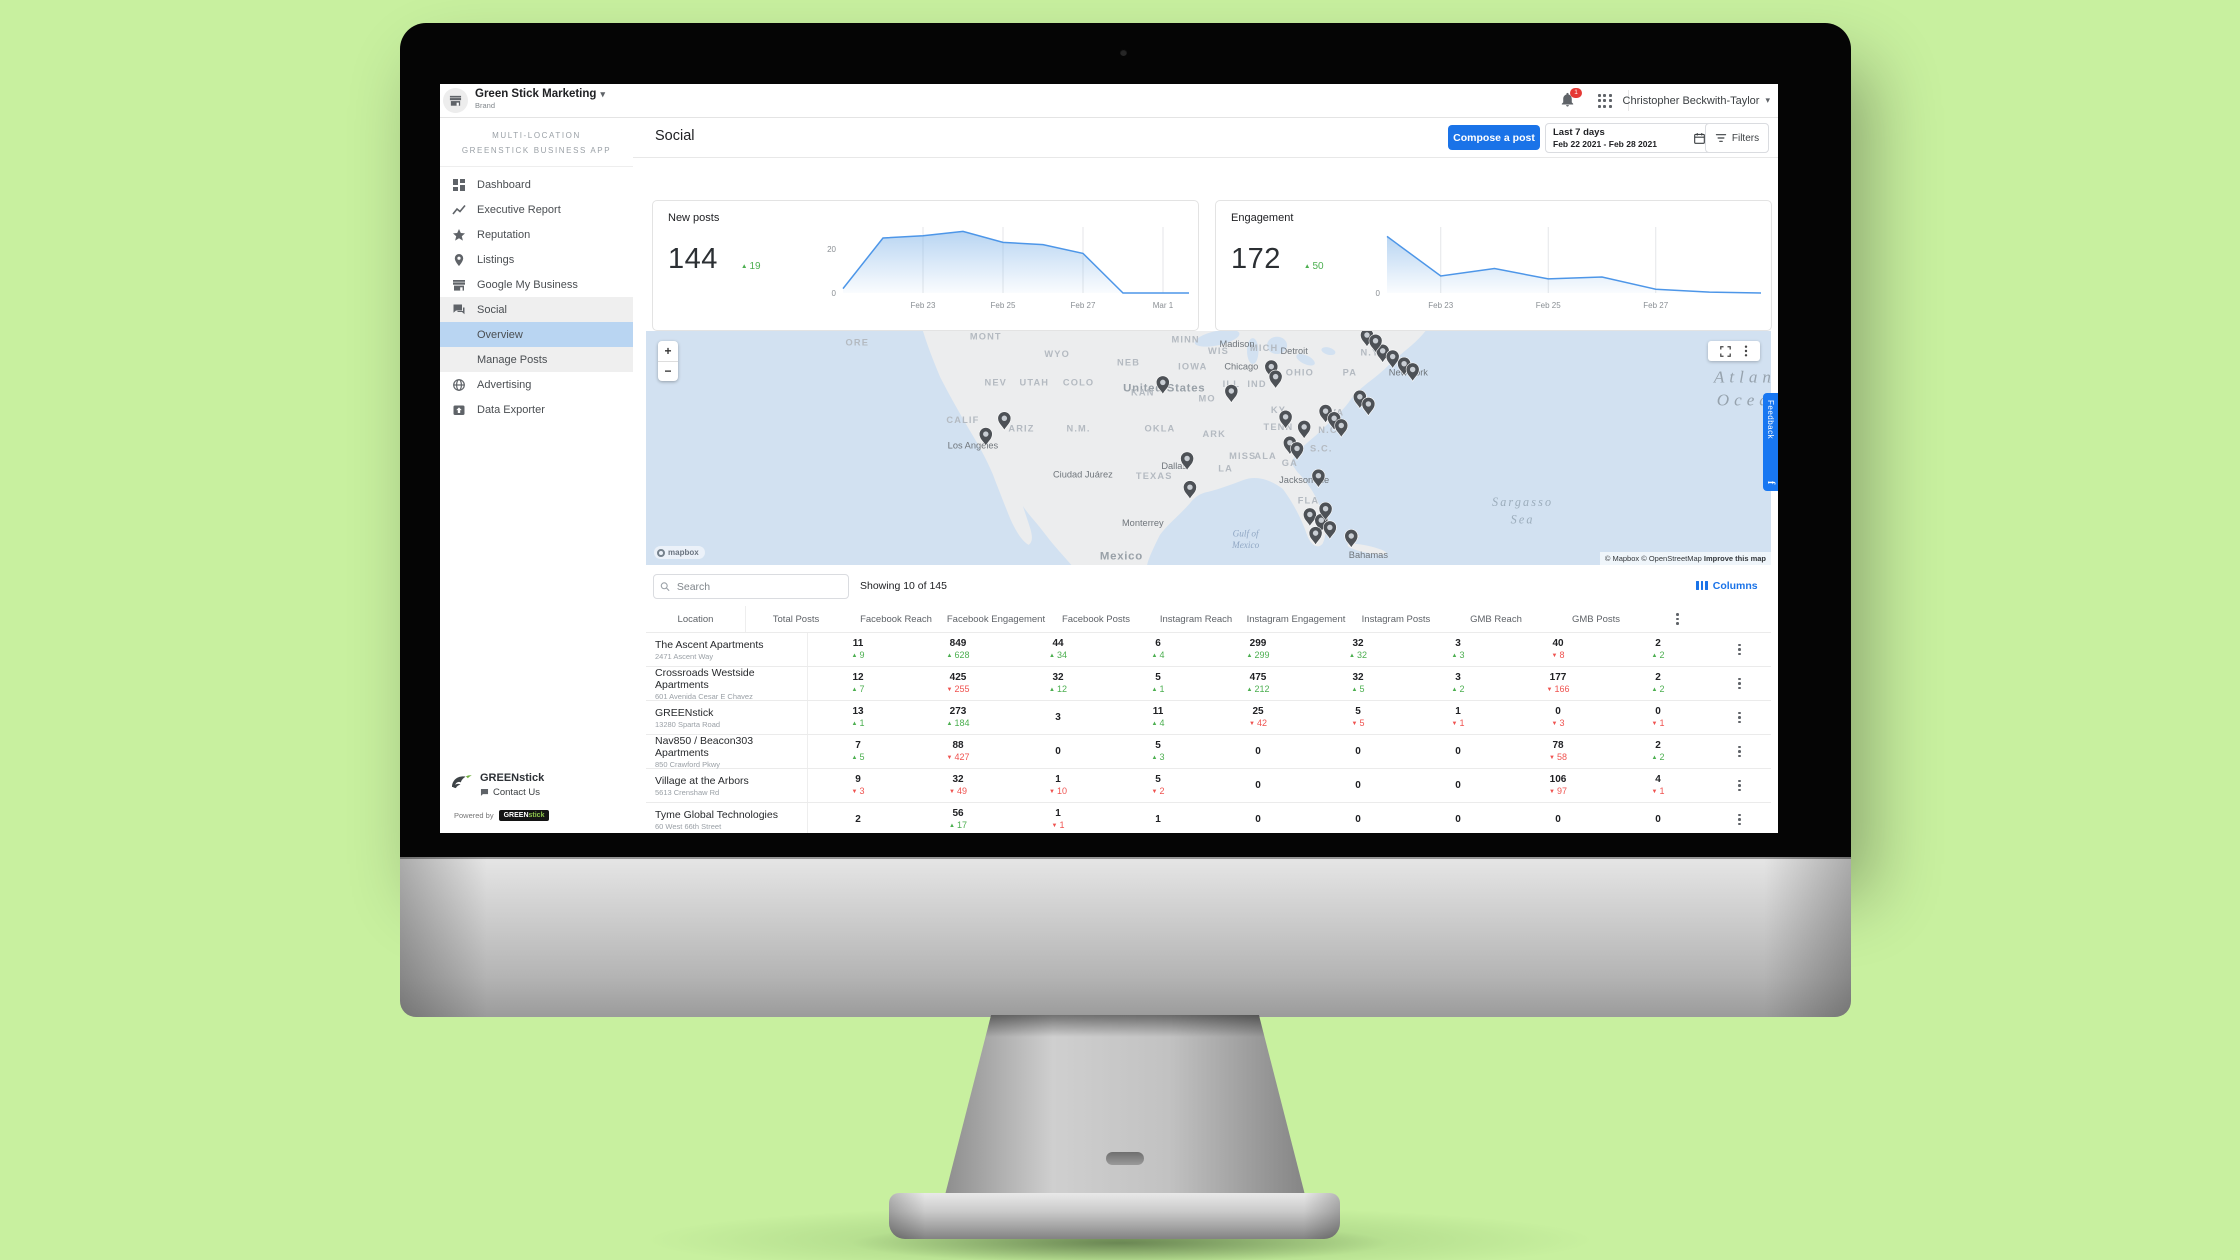  I want to click on user-name: Christopher Beckwith-Taylor, so click(1691, 100).